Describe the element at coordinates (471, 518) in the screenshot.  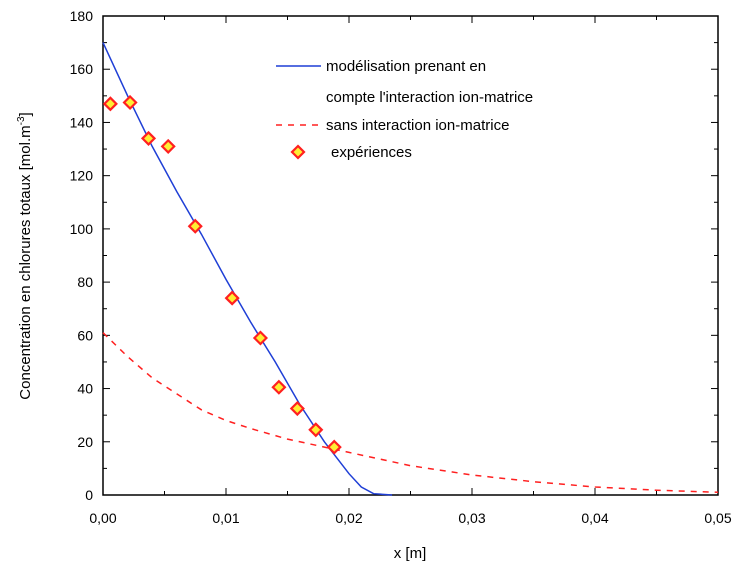
I see `x-tick-label: 0,03` at that location.